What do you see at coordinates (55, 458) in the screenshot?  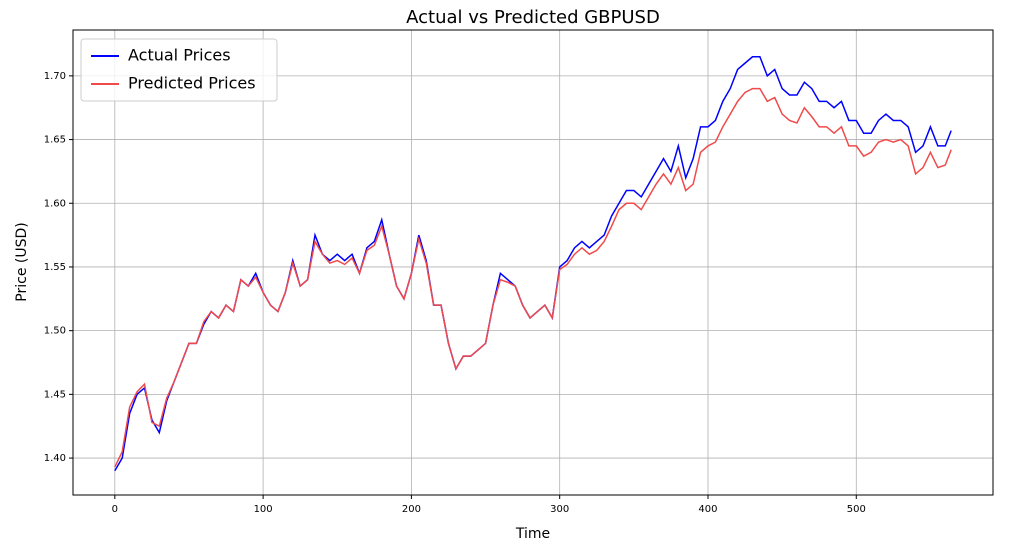 I see `y-tick-label: 1.40` at bounding box center [55, 458].